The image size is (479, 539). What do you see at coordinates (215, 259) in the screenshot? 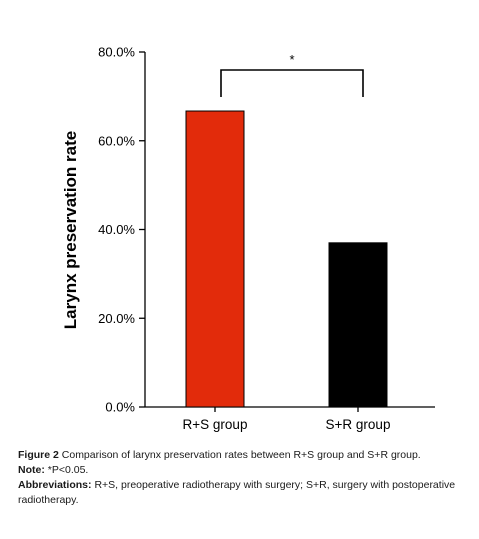
I see `bar-rs-group` at bounding box center [215, 259].